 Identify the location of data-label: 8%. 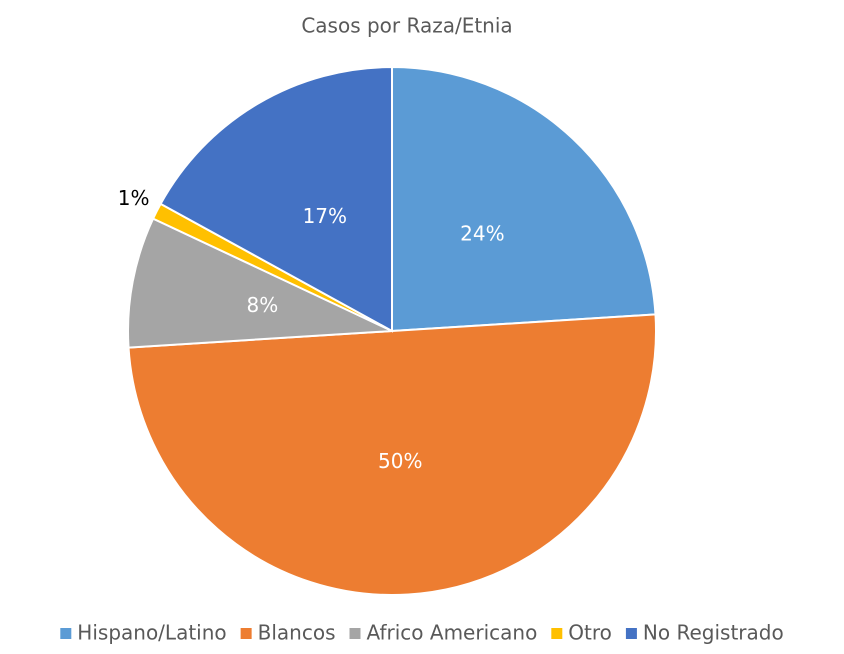
(262, 305).